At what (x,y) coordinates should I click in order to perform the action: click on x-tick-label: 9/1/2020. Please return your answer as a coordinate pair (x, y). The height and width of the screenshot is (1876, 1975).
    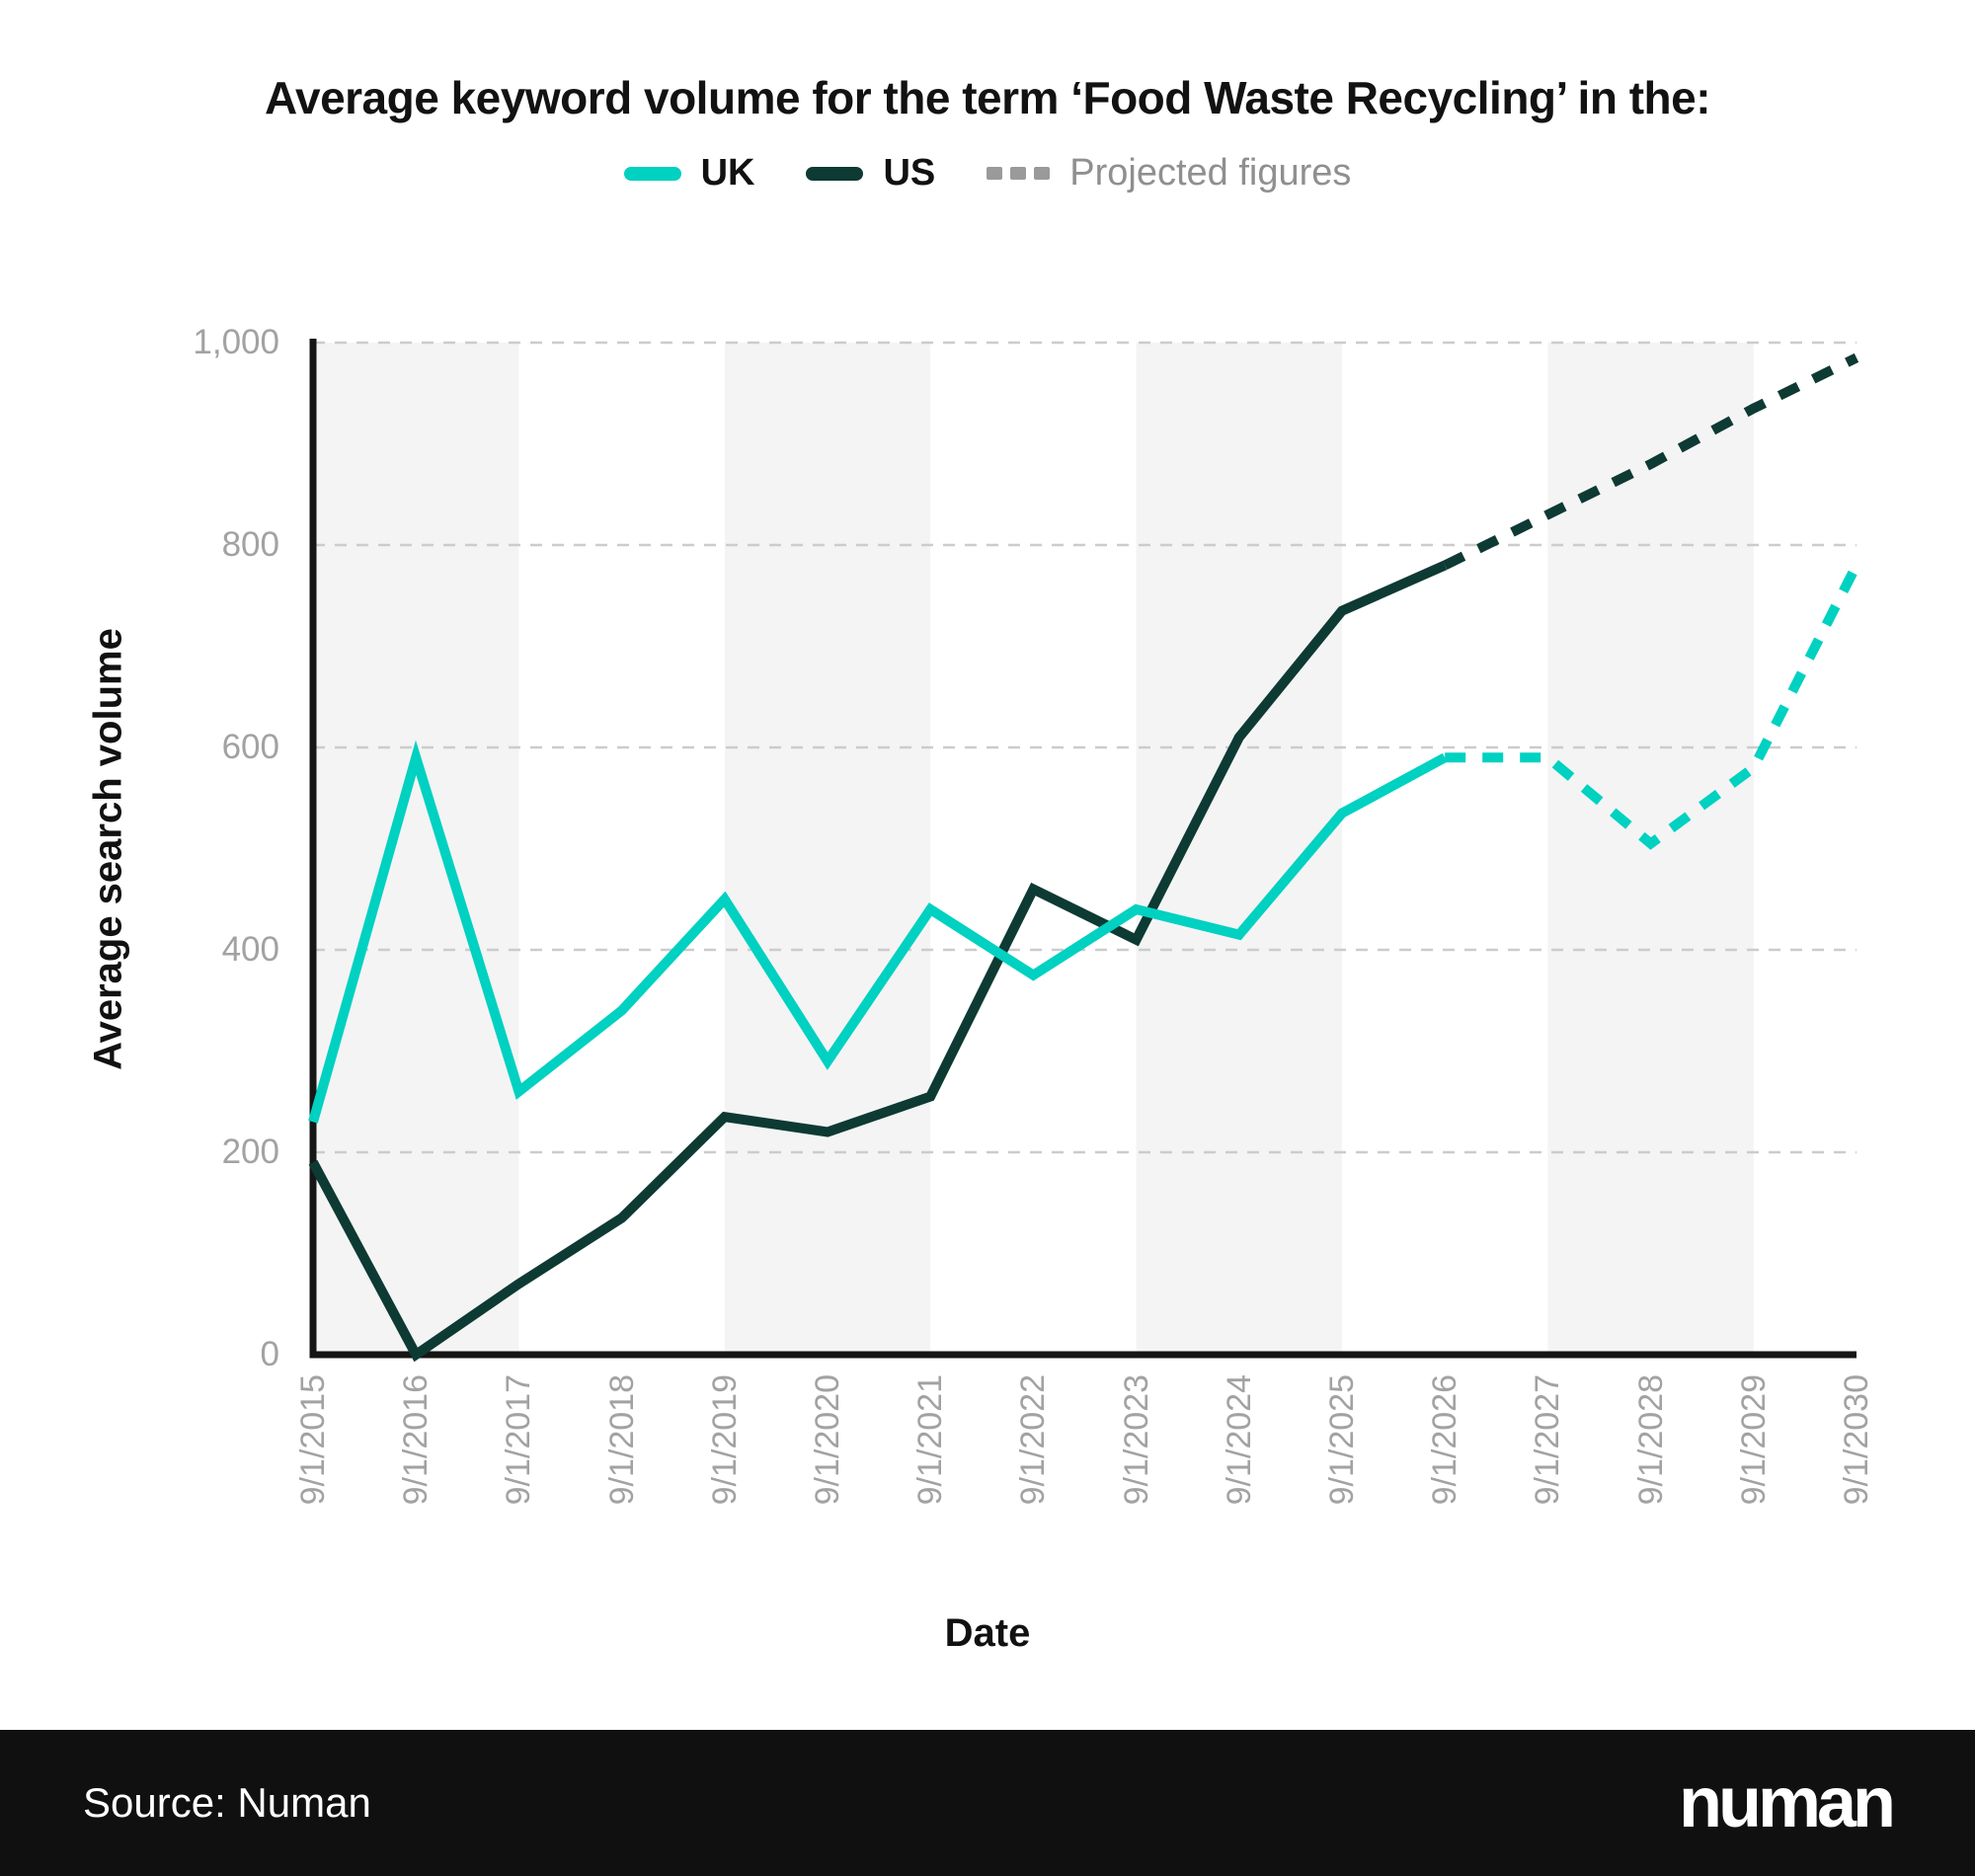
    Looking at the image, I should click on (828, 1440).